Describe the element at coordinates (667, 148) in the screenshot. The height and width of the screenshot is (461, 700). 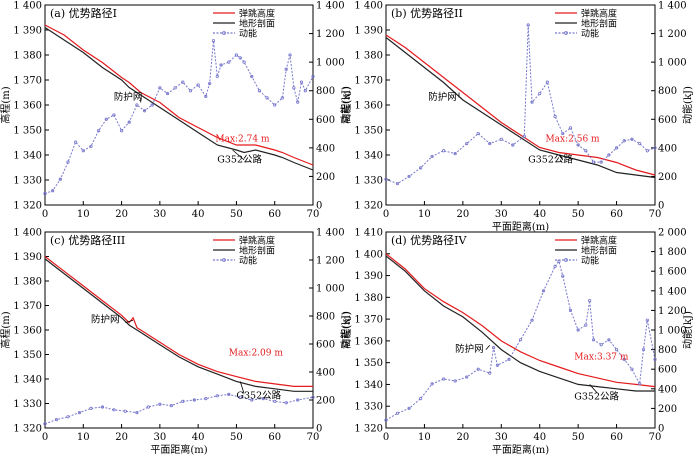
I see `y-right-tick-label: 400` at that location.